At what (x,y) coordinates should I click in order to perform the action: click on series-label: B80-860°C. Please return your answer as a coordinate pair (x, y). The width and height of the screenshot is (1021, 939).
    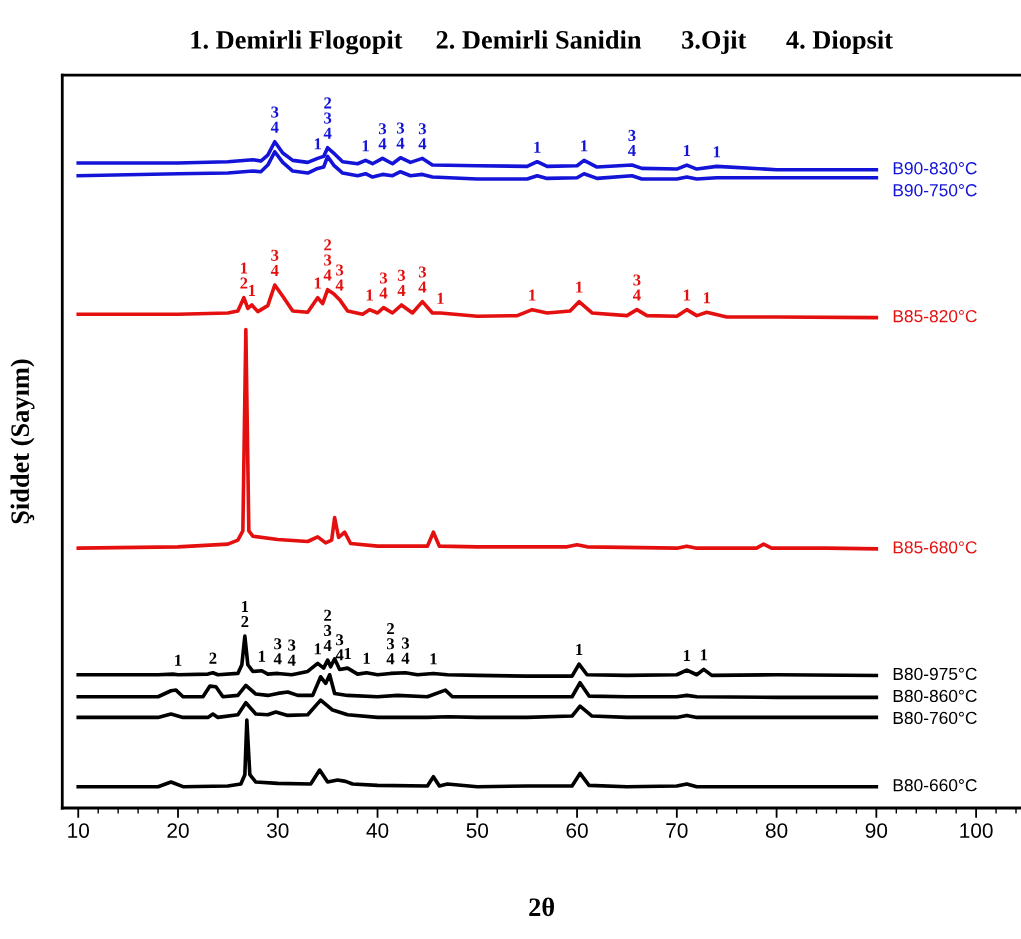
    Looking at the image, I should click on (935, 696).